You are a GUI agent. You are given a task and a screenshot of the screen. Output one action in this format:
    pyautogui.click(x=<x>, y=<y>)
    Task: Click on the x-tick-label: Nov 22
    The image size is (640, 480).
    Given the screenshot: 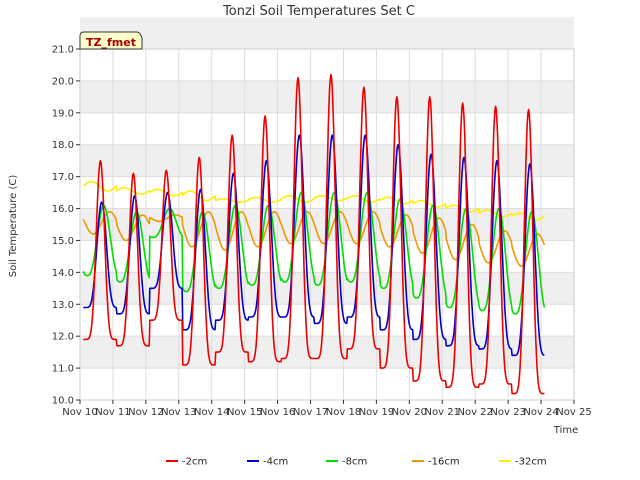 What is the action you would take?
    pyautogui.click(x=474, y=412)
    